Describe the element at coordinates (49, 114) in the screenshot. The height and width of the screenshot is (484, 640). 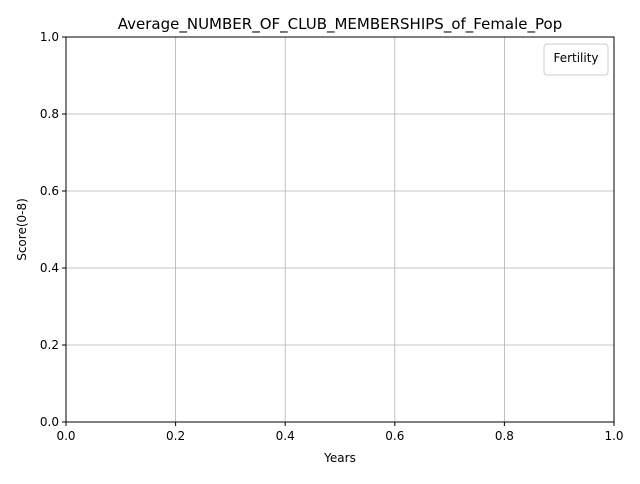
I see `y-tick-label: 0.8` at that location.